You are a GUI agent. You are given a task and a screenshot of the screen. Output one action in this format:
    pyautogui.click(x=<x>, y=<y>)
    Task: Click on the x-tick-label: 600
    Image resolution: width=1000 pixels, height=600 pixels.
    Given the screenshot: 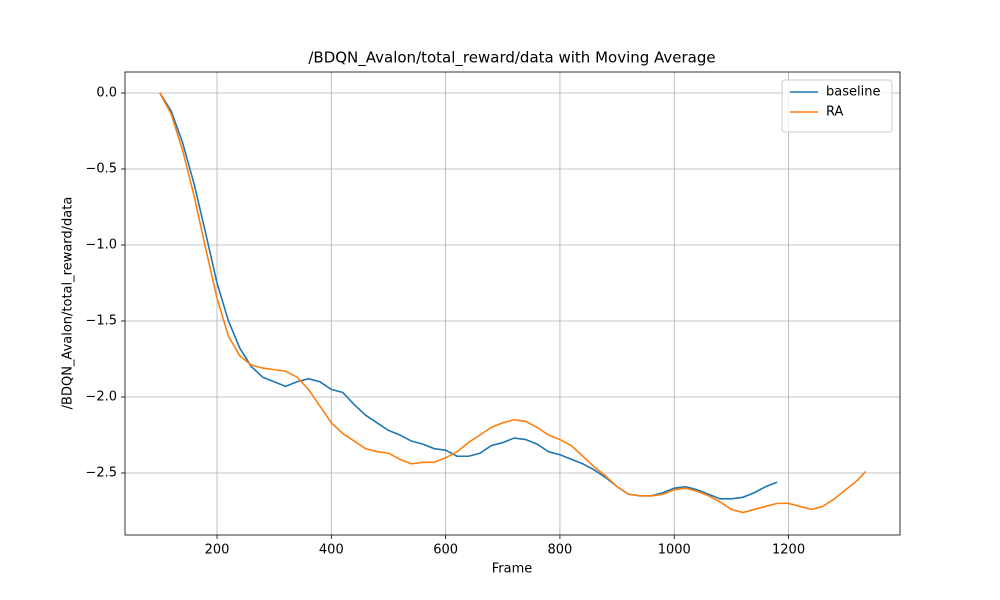 What is the action you would take?
    pyautogui.click(x=445, y=550)
    